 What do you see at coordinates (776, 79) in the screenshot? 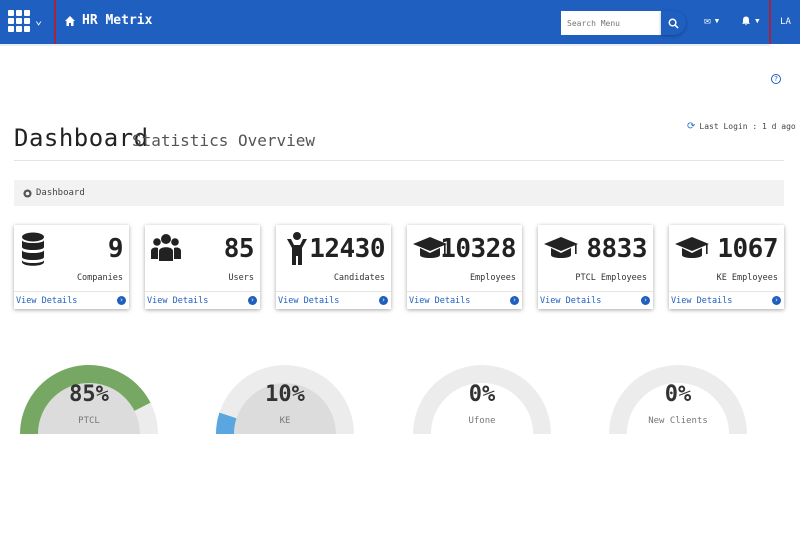
I see `help-icon: ?` at bounding box center [776, 79].